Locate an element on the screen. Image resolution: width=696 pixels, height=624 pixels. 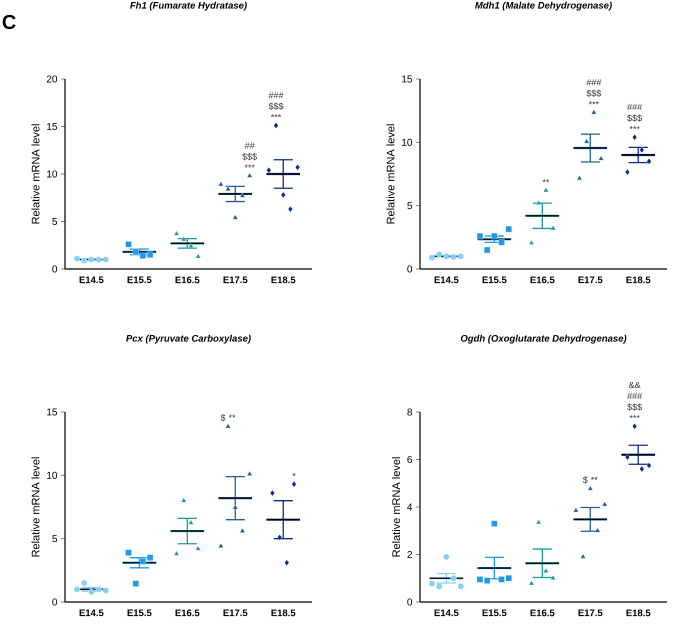
chart-title: Fh1 (Fumarate Hydratase) is located at coordinates (188, 6).